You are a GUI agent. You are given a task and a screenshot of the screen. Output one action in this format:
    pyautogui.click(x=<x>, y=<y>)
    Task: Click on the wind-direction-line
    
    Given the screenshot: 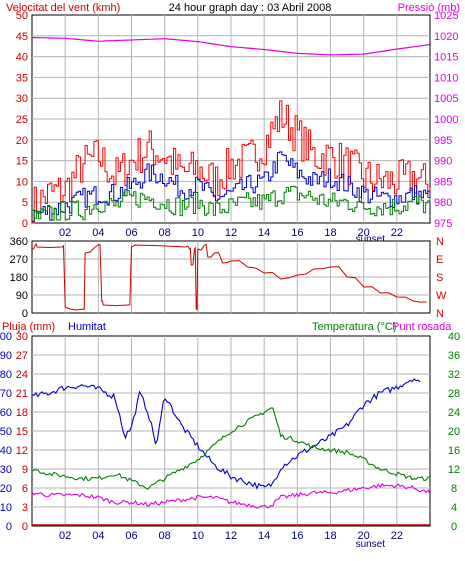 What is the action you would take?
    pyautogui.click(x=229, y=276)
    